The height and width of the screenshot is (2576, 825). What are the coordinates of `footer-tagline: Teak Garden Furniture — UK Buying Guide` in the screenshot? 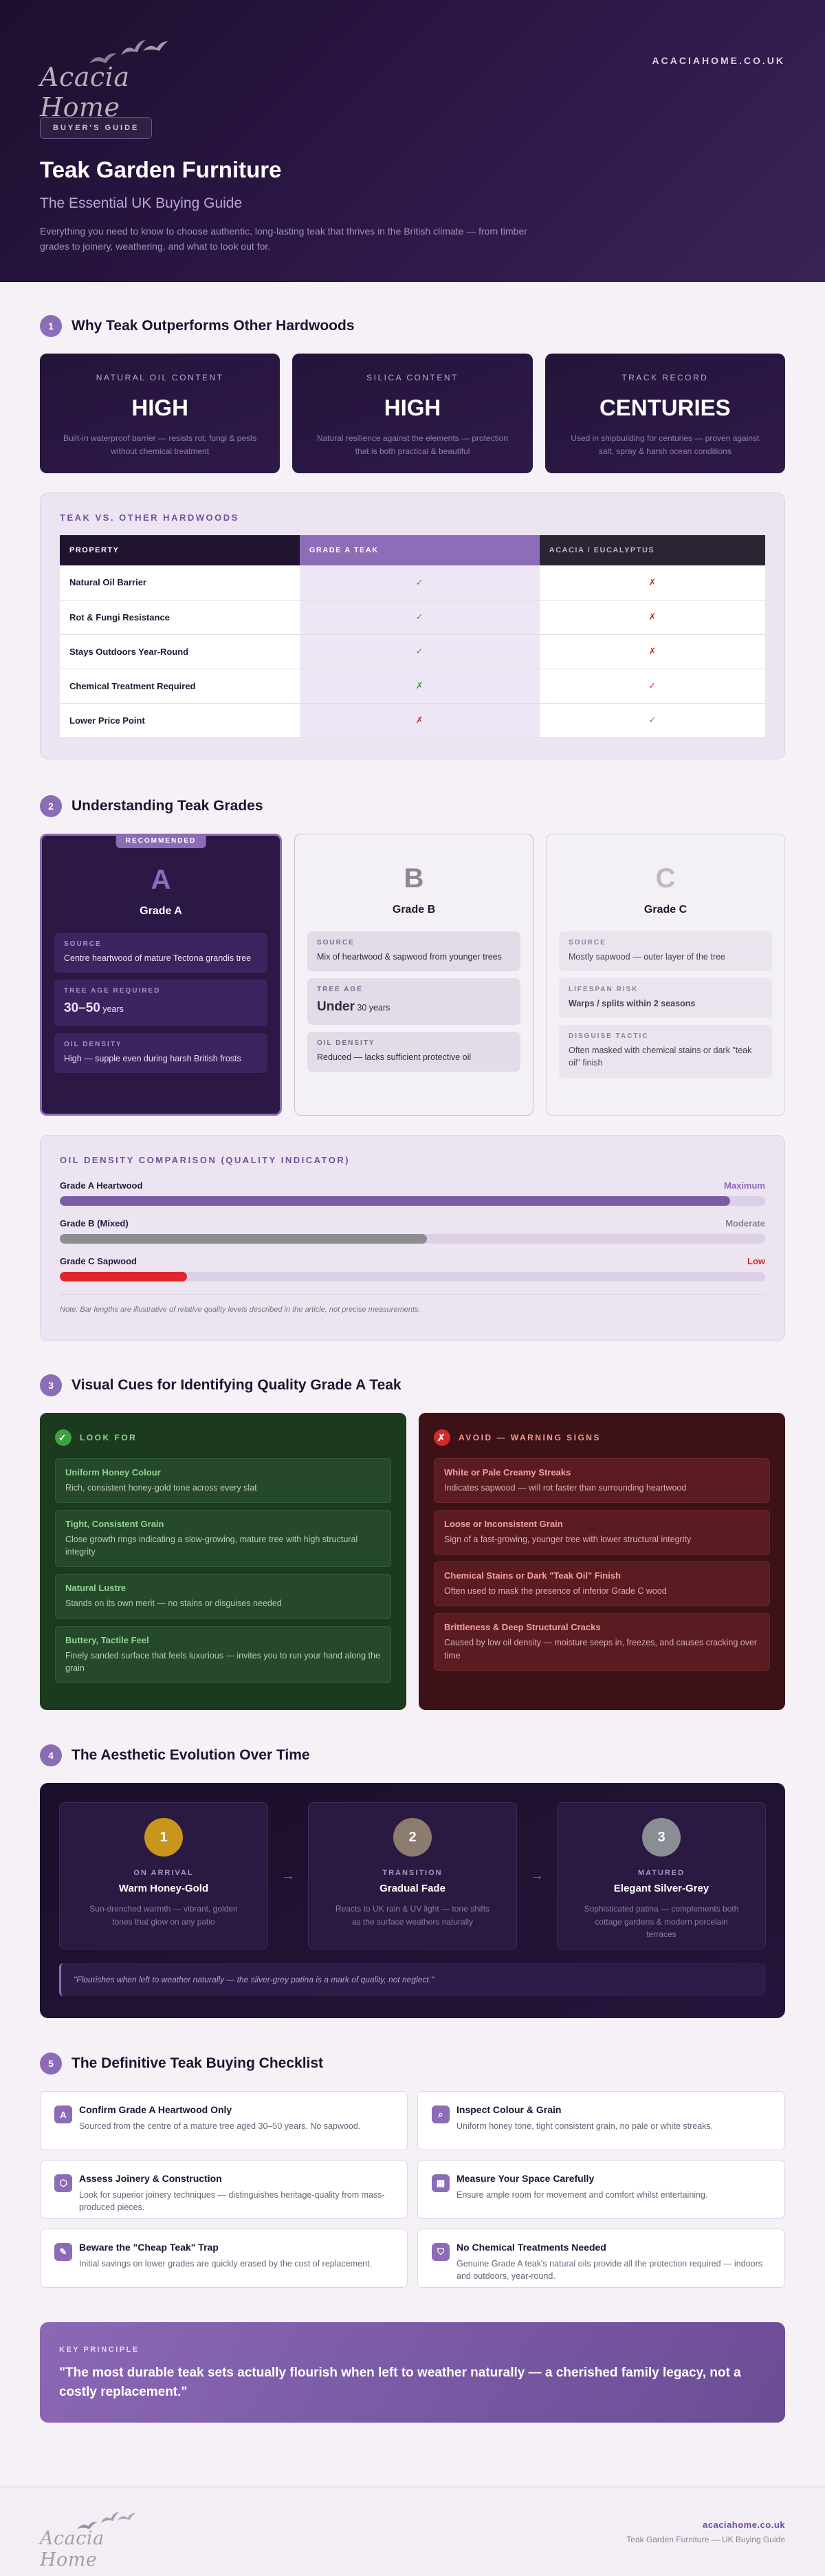 It's located at (705, 2539).